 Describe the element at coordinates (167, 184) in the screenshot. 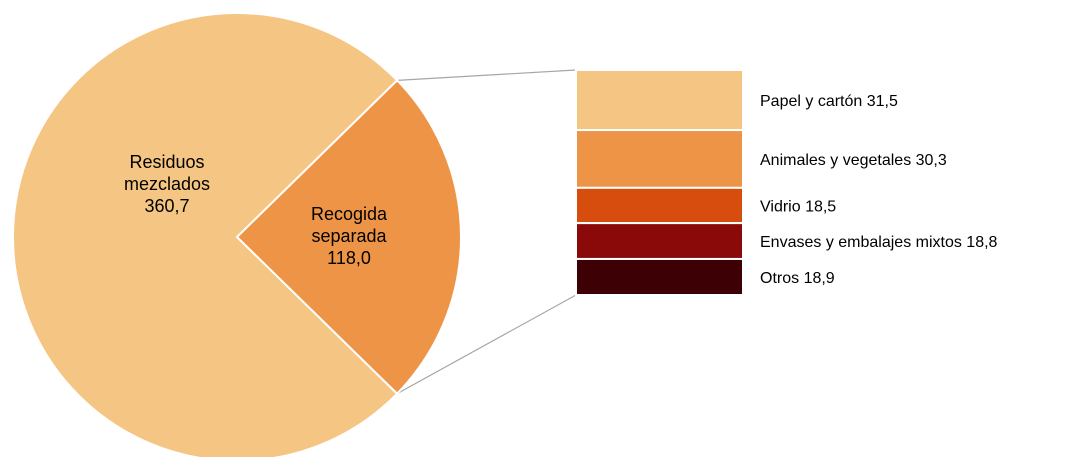

I see `pie-residuos-mezclados-label-line-2: mezclados` at that location.